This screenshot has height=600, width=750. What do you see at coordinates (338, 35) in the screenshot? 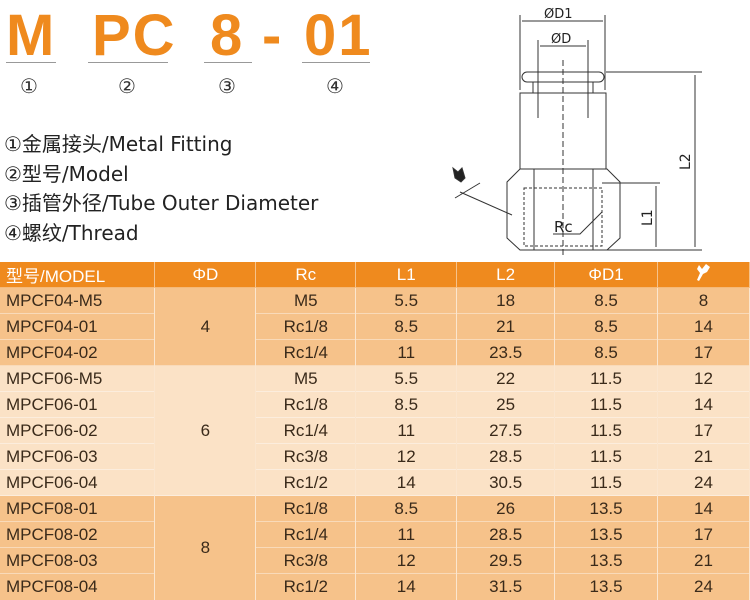
I see `code-part-5: 01` at bounding box center [338, 35].